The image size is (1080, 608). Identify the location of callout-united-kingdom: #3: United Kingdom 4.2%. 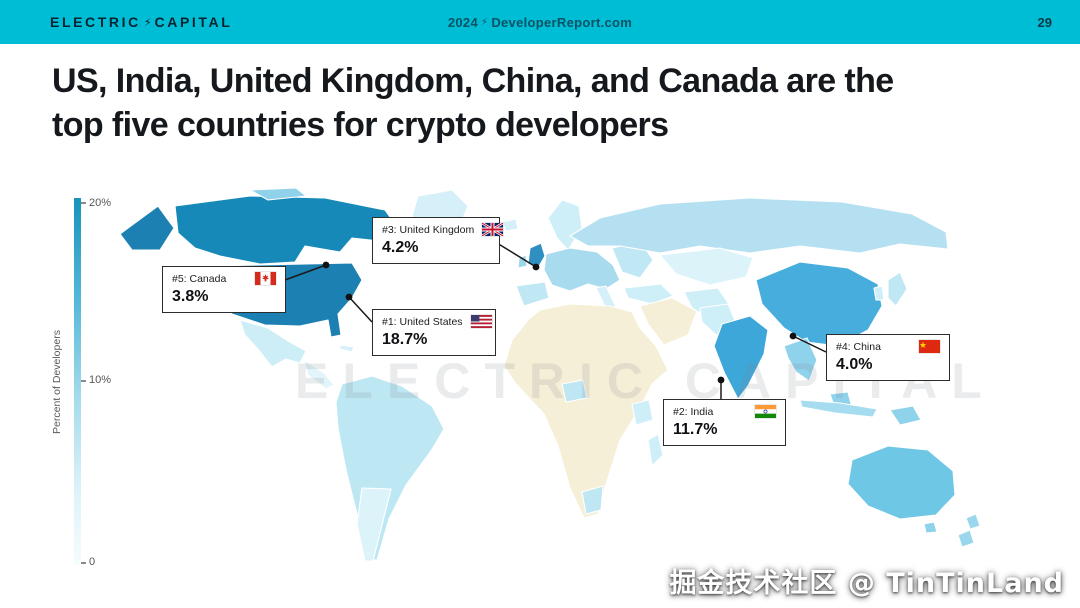
(438, 240).